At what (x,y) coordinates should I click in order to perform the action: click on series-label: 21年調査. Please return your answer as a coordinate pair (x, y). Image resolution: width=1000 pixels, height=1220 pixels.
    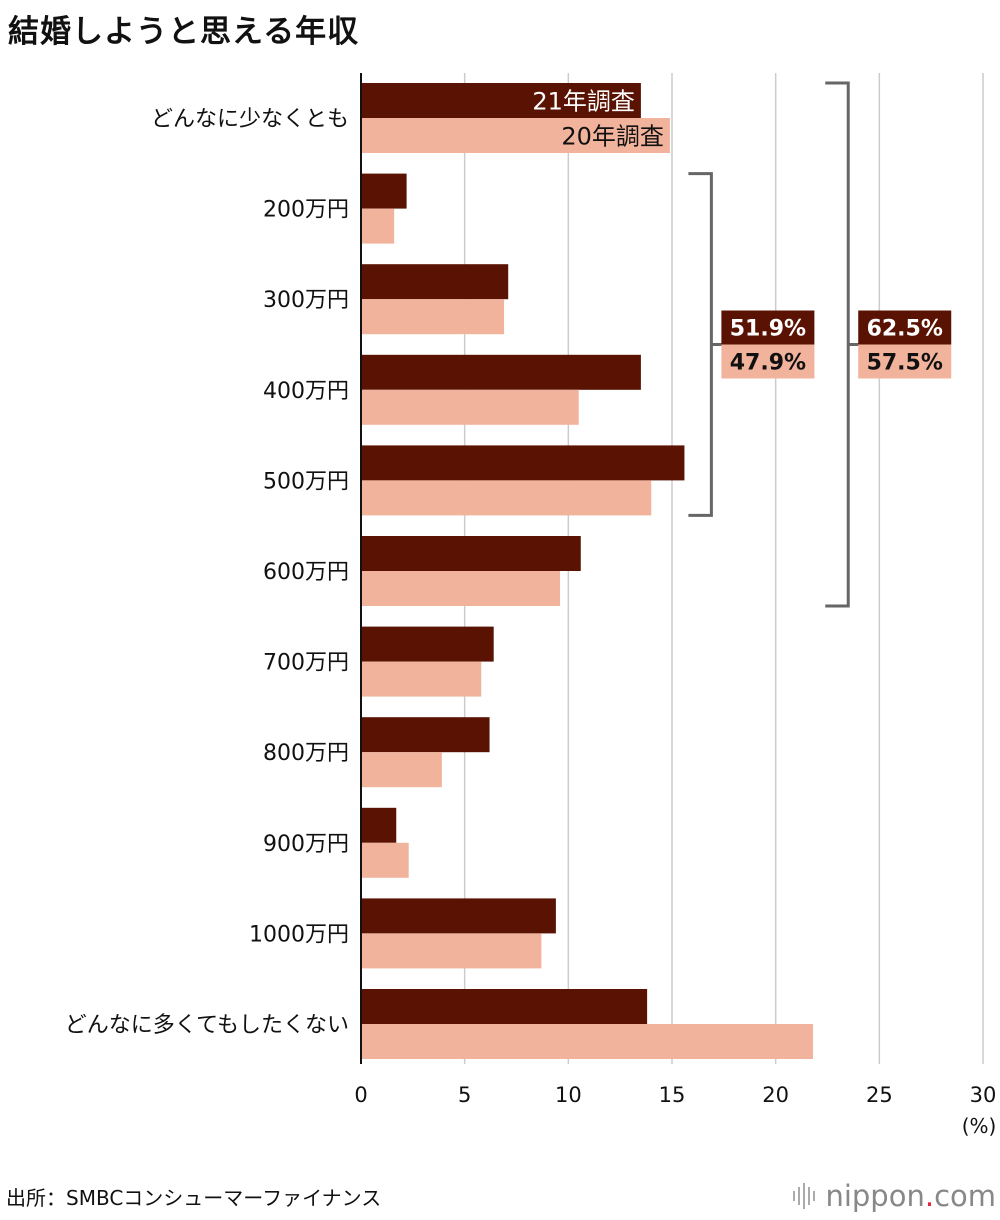
    Looking at the image, I should click on (583, 102).